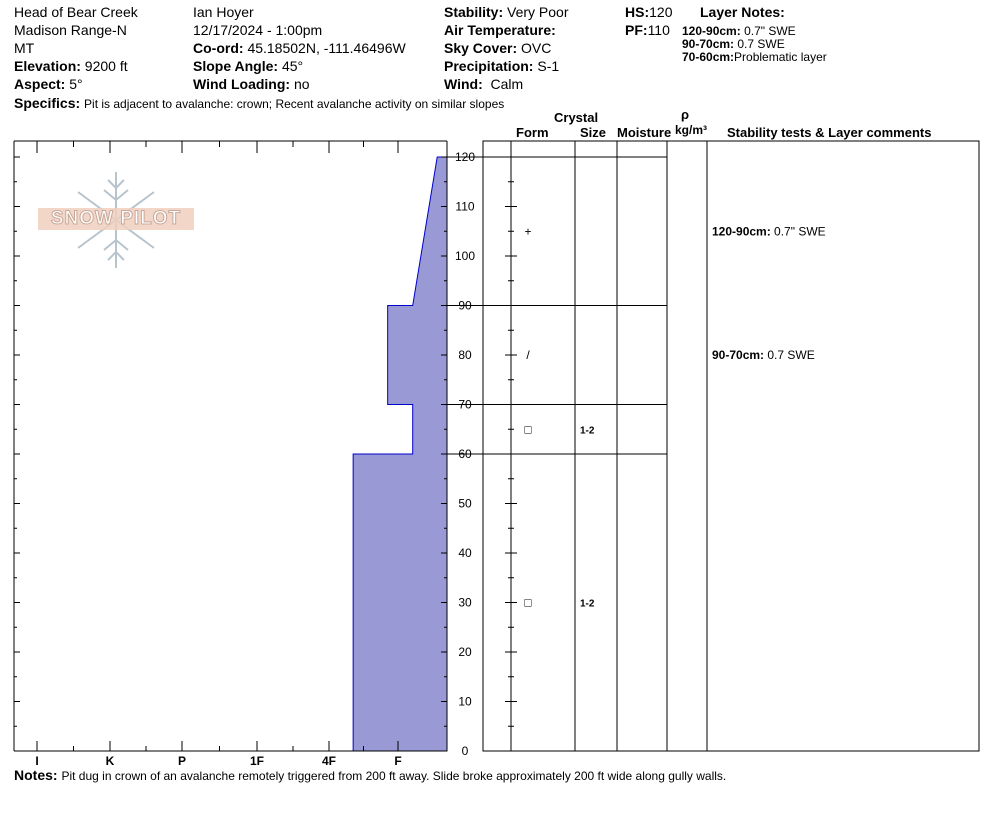 This screenshot has width=994, height=840. I want to click on aspect: Aspect: 5°, so click(48, 84).